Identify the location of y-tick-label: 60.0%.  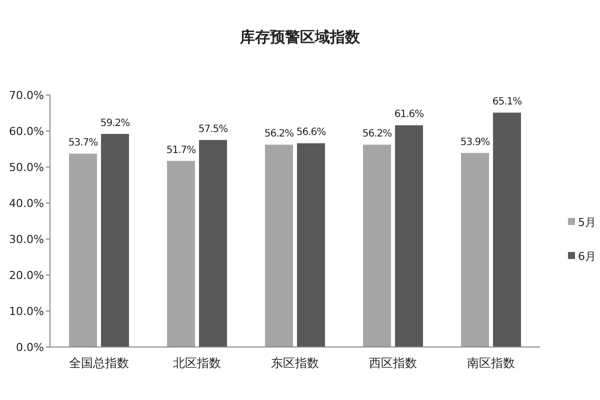
(26, 131).